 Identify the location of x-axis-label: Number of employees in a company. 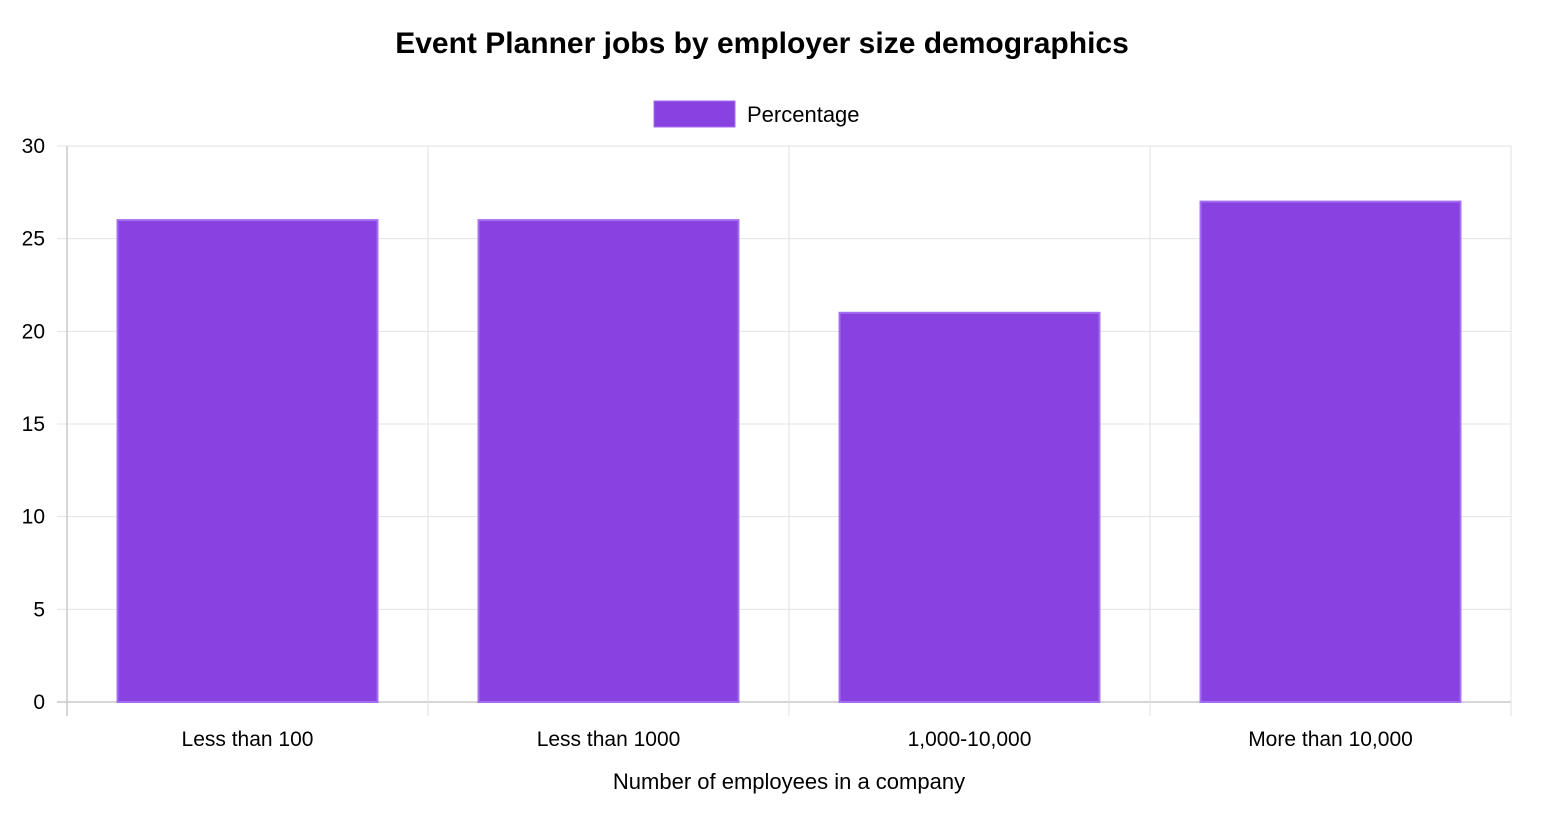
(789, 781).